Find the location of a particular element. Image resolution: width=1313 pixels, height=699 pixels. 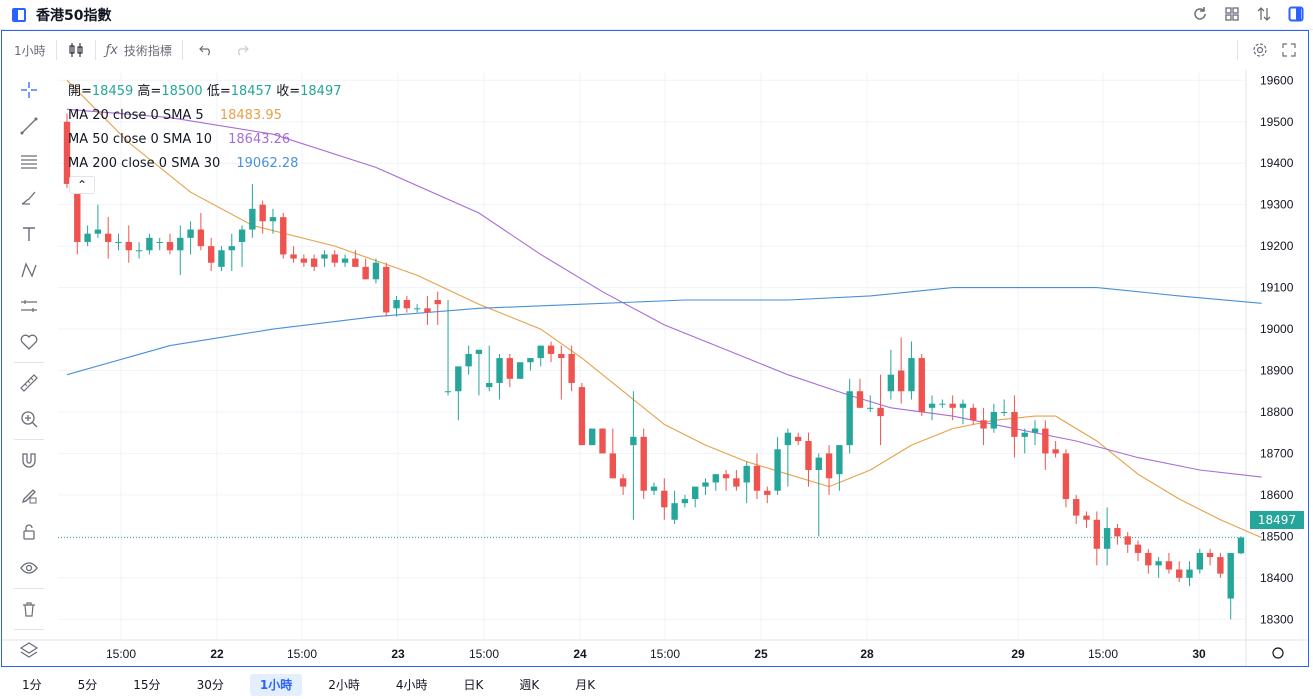

title-bar: 香港50指數 is located at coordinates (656, 15).